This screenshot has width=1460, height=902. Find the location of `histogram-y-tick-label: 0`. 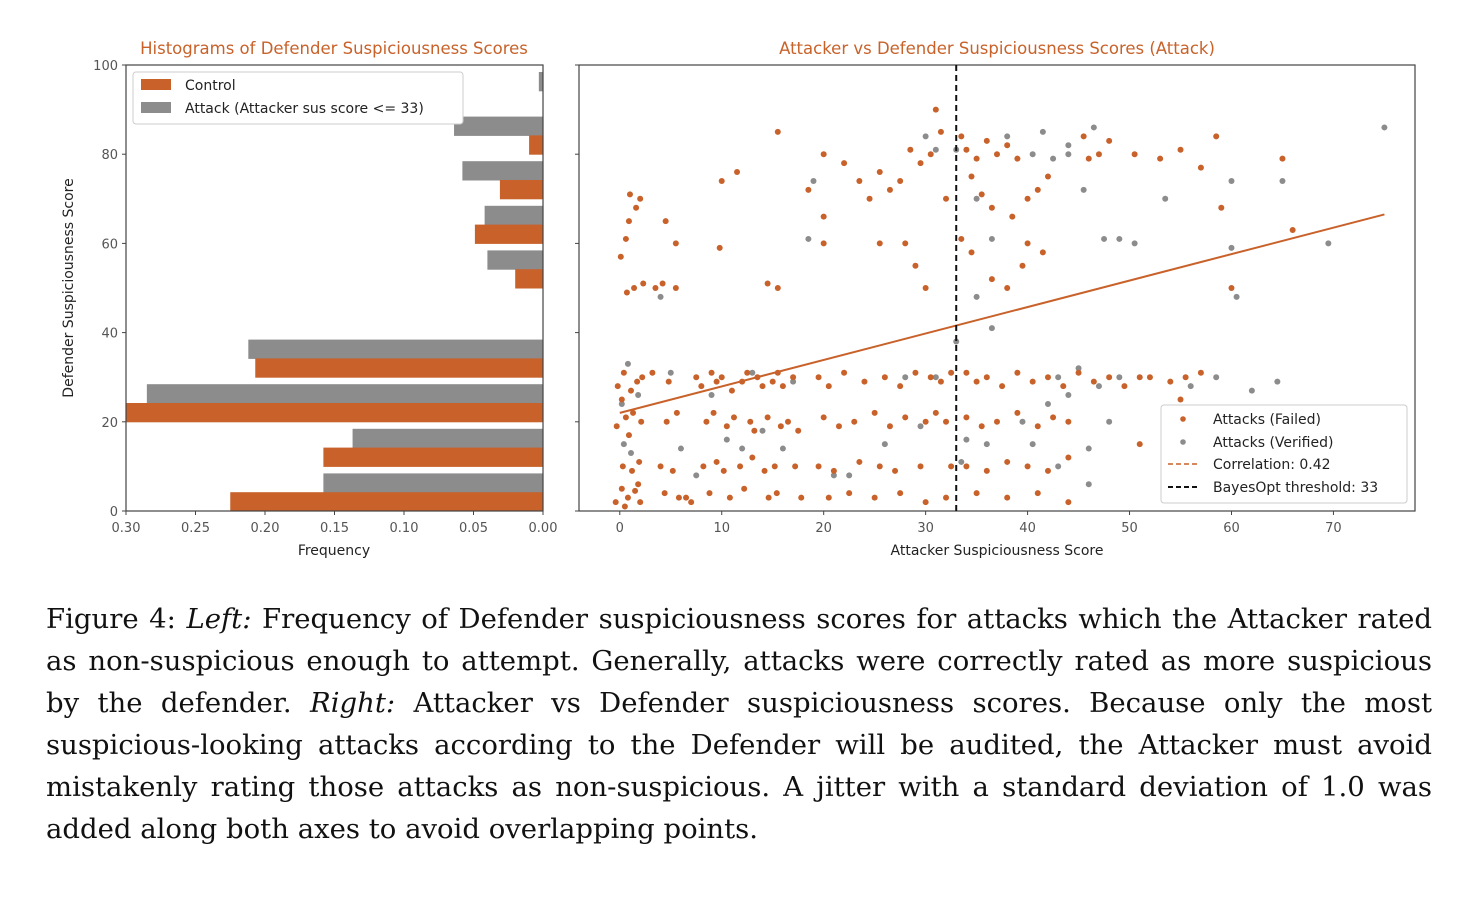

histogram-y-tick-label: 0 is located at coordinates (114, 512).